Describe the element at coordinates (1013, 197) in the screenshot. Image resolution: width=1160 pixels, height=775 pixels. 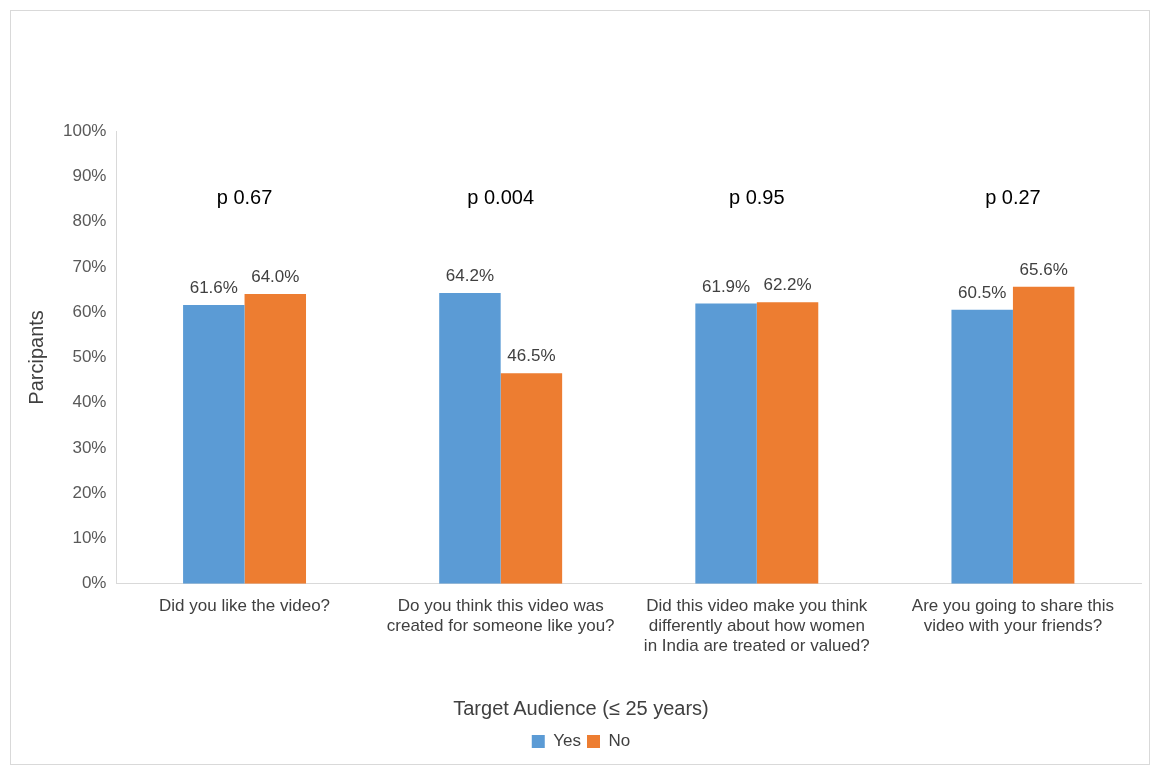
I see `annotation: p 0.27` at that location.